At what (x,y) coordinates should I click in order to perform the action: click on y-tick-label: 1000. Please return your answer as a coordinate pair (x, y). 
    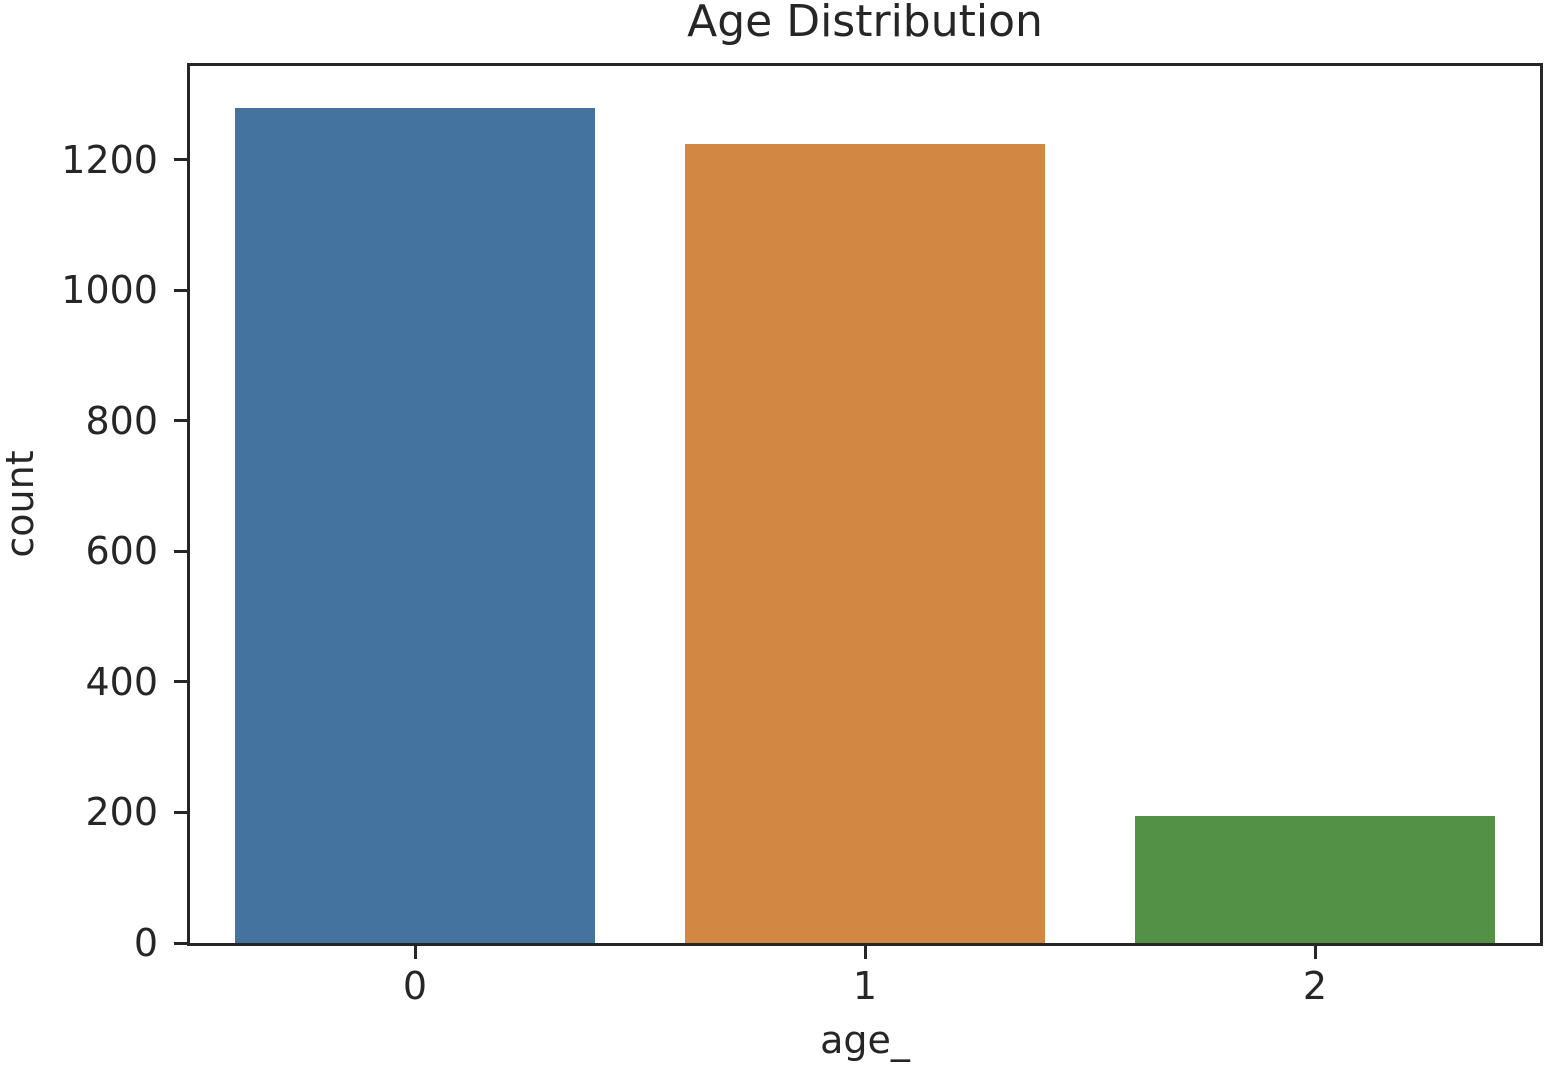
    Looking at the image, I should click on (109, 290).